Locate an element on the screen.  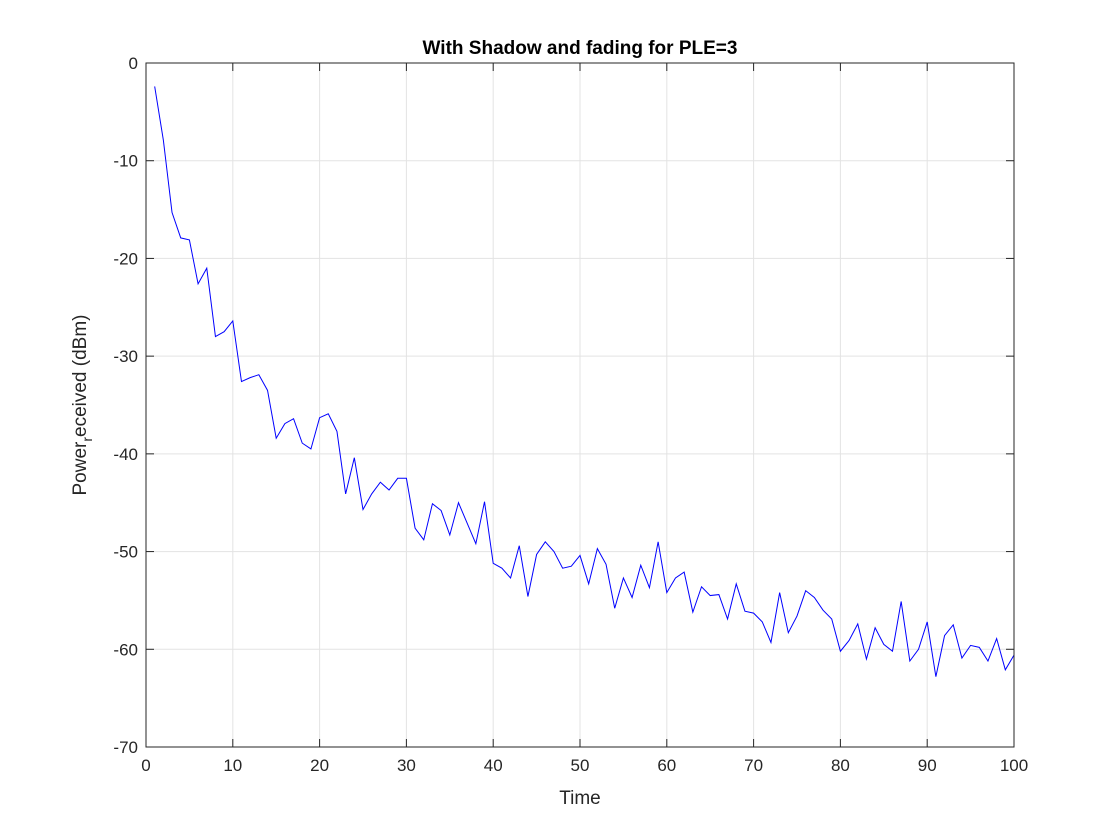
y-tick-label: -10 is located at coordinates (125, 161).